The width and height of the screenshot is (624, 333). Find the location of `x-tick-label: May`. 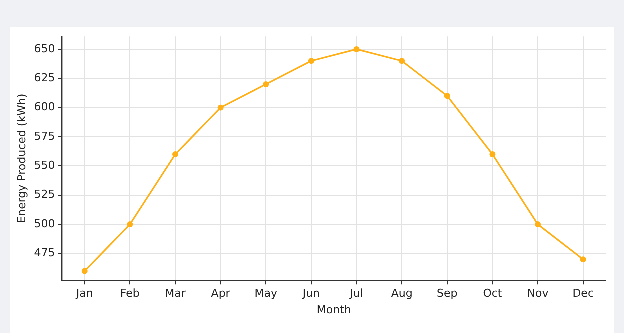

x-tick-label: May is located at coordinates (266, 293).